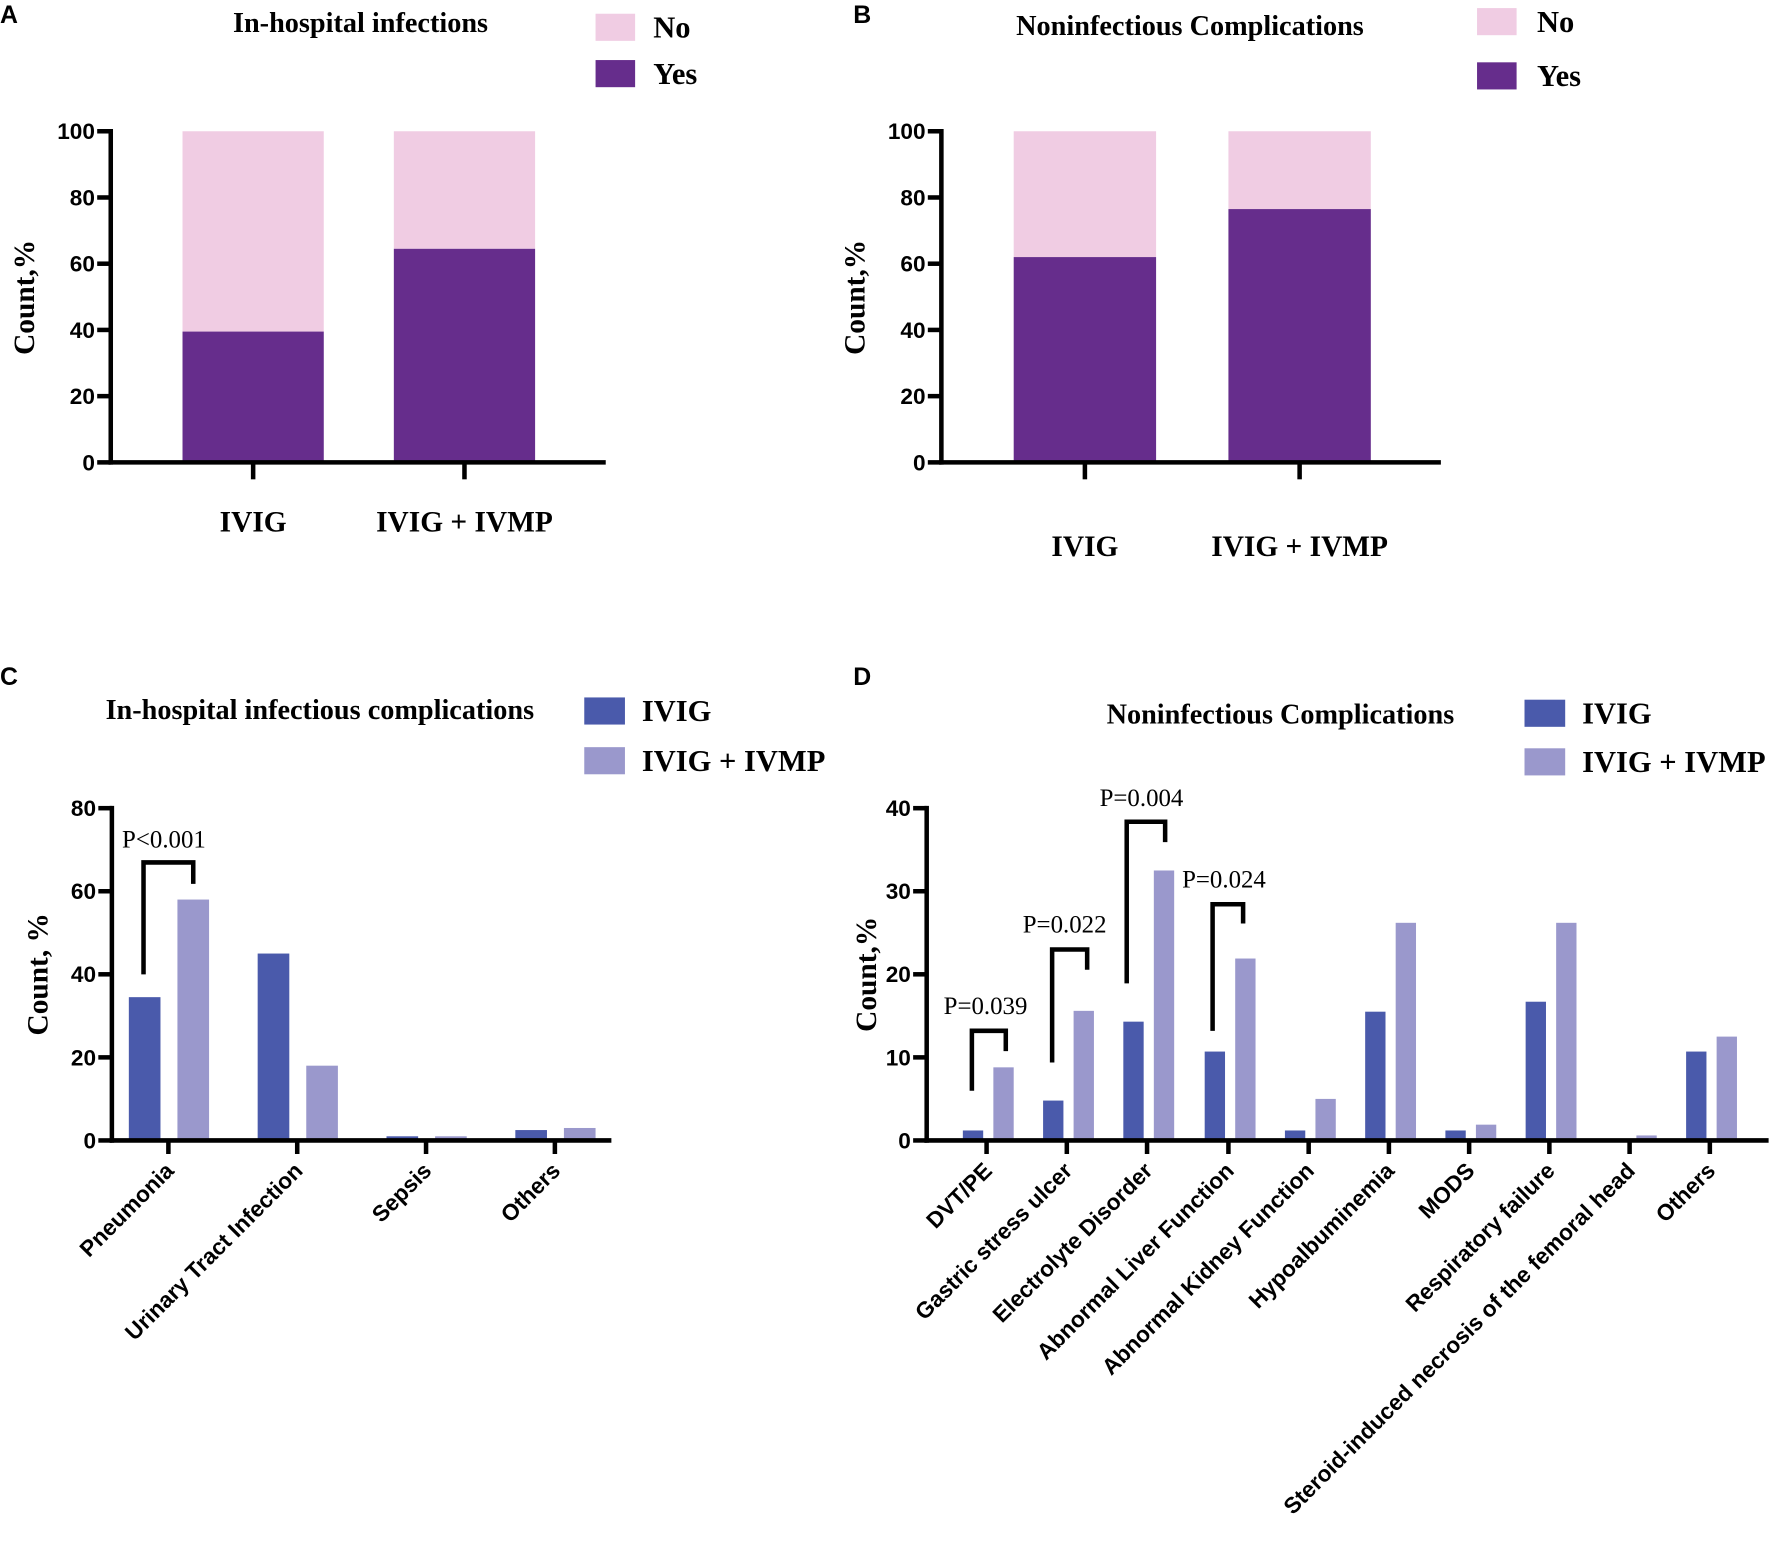  I want to click on x-tick-label: DVT/PE, so click(959, 1195).